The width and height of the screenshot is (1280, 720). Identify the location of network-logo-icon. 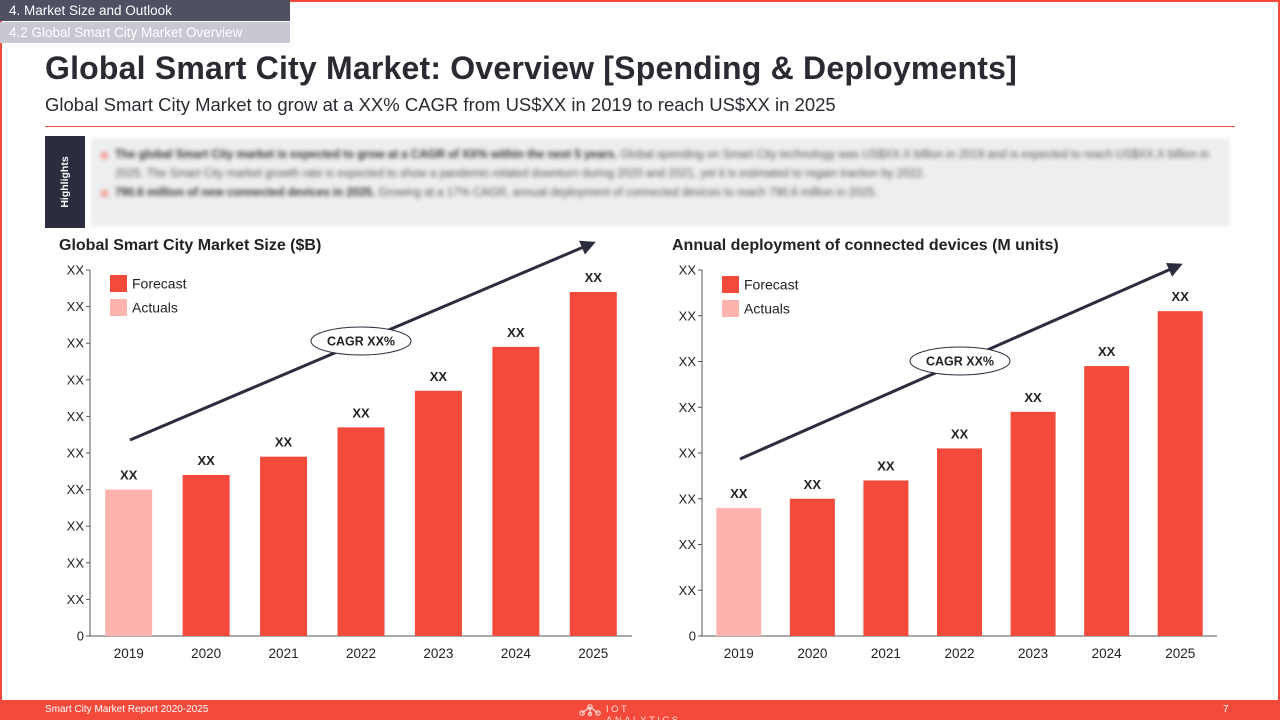
(590, 710).